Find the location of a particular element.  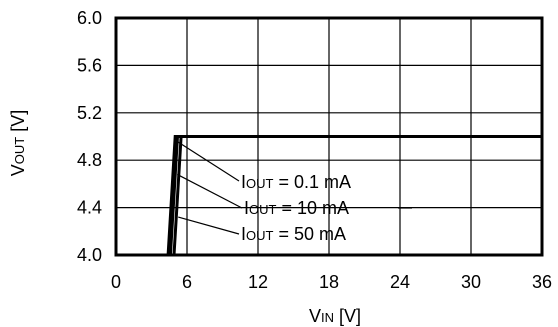

annotations: IOUT = 0.1 mA IOUT = 10 mA IOUT = 50 mA is located at coordinates (296, 208).